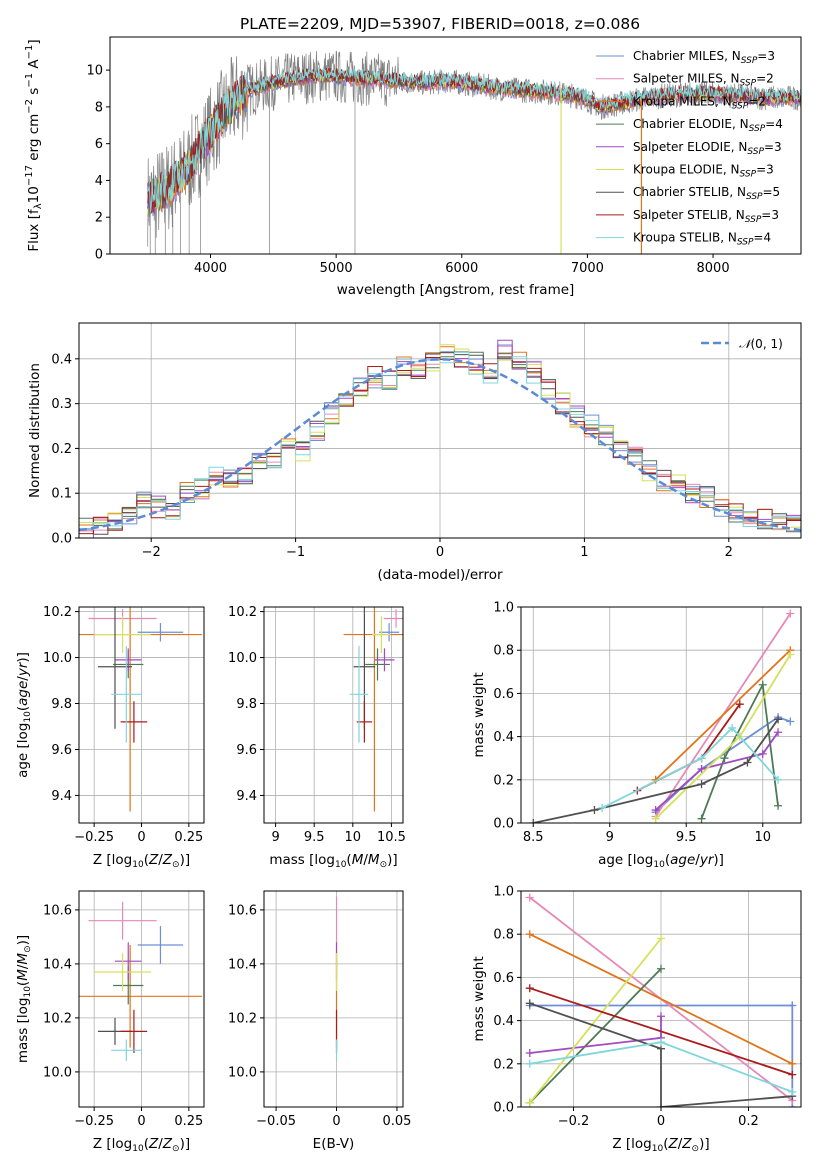  Describe the element at coordinates (702, 239) in the screenshot. I see `legend-entry: Kroupa STELIB, NSSP=4` at that location.